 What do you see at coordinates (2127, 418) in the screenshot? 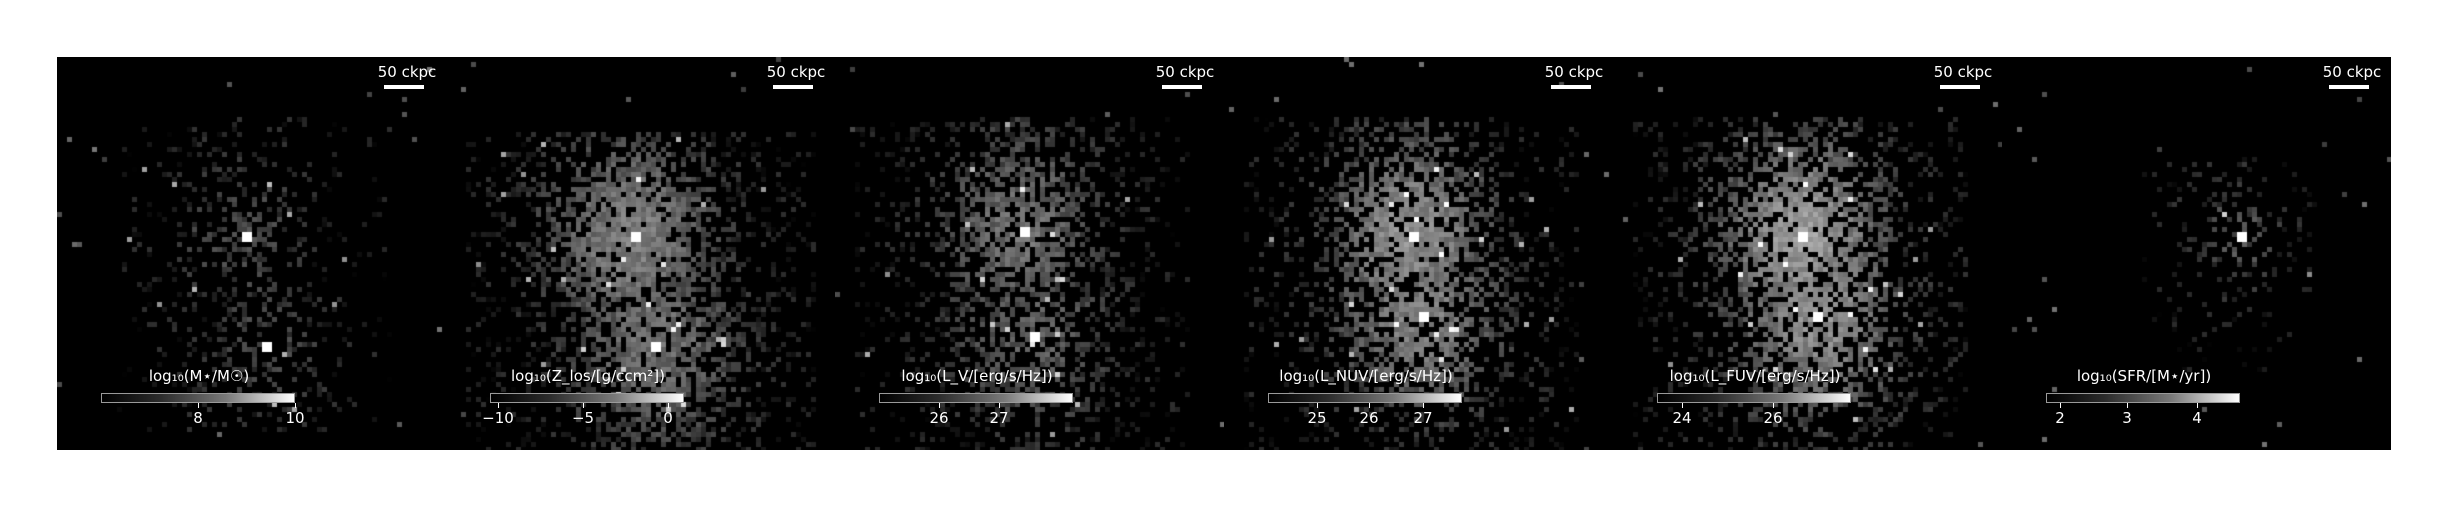
I see `colorbar-tick-label: 3` at bounding box center [2127, 418].